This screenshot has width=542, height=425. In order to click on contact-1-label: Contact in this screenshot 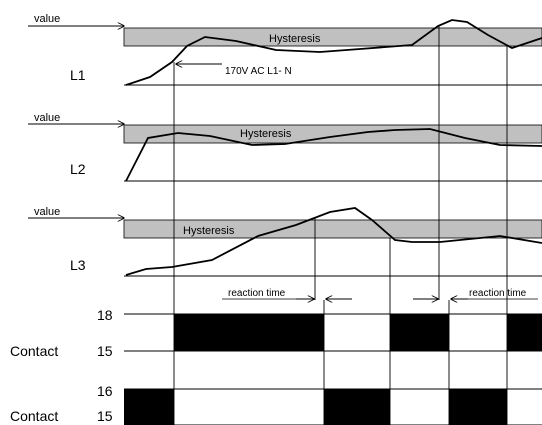, I will do `click(34, 351)`.